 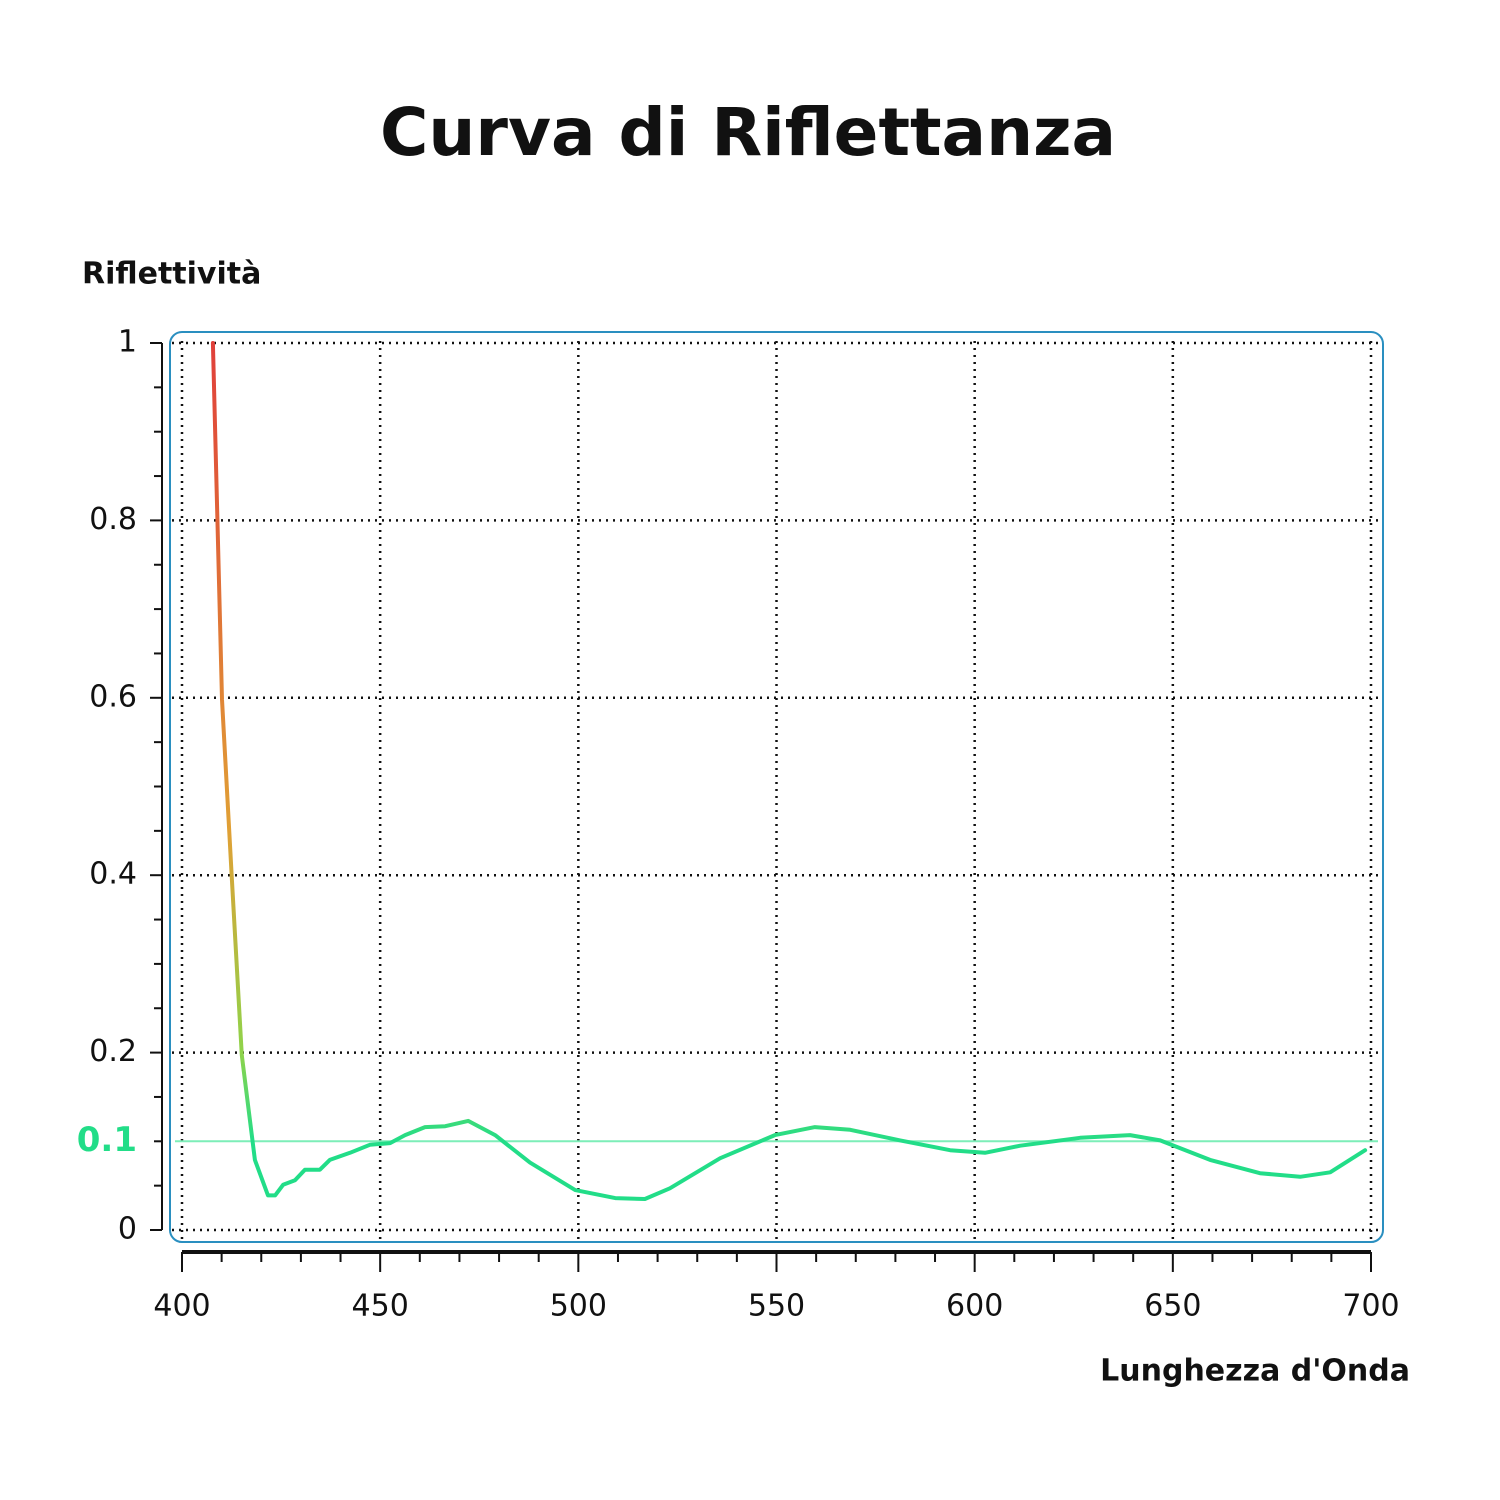 What do you see at coordinates (181, 1306) in the screenshot?
I see `x-tick-label: 400` at bounding box center [181, 1306].